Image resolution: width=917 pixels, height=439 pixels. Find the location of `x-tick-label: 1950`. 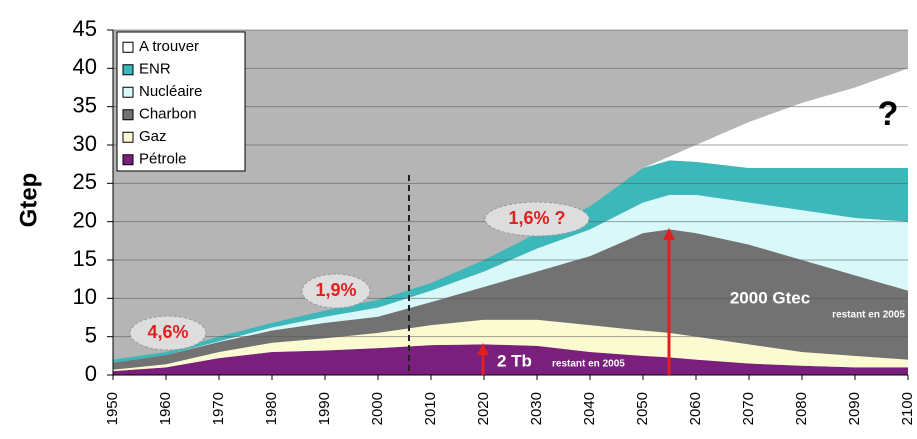

x-tick-label: 1950 is located at coordinates (112, 408).